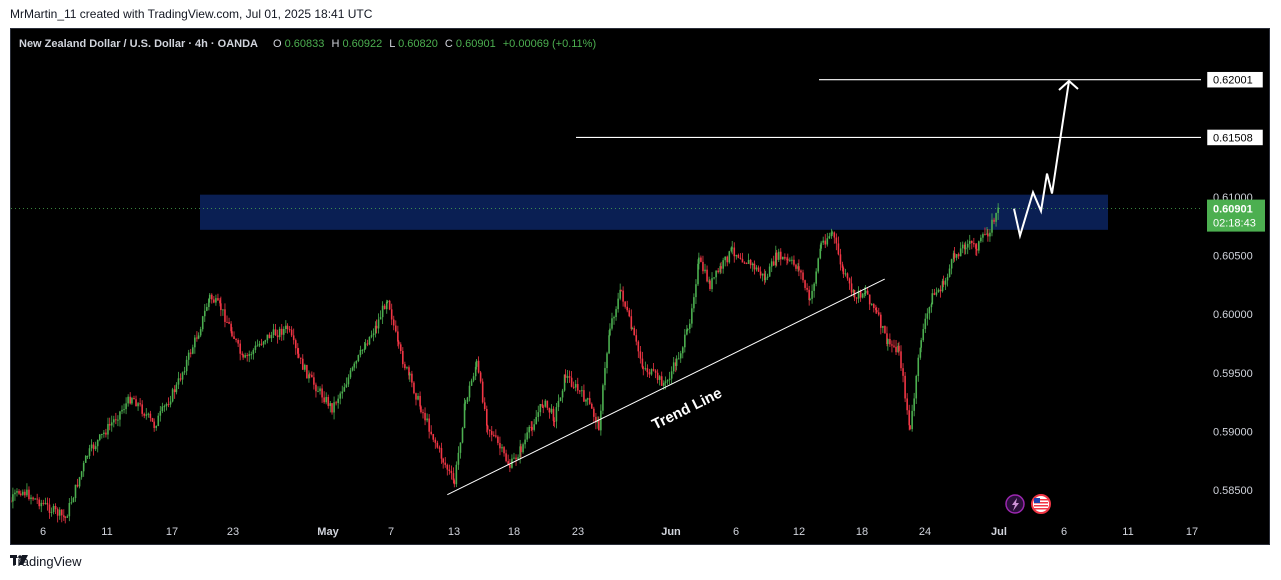 Image resolution: width=1281 pixels, height=580 pixels. Describe the element at coordinates (666, 387) in the screenshot. I see `trend-line` at that location.